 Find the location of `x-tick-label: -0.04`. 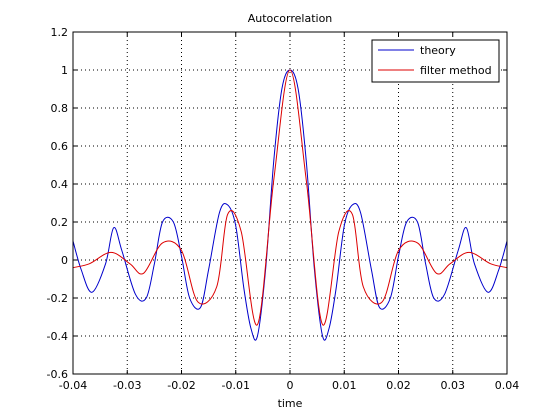

x-tick-label: -0.04 is located at coordinates (73, 385).